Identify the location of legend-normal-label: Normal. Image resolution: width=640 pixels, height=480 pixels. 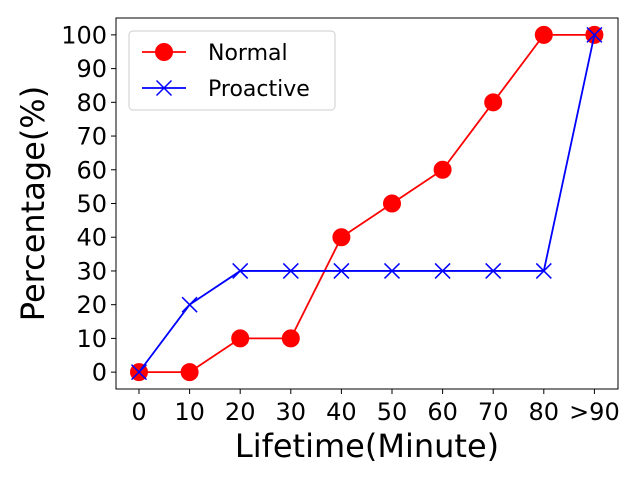
(248, 53).